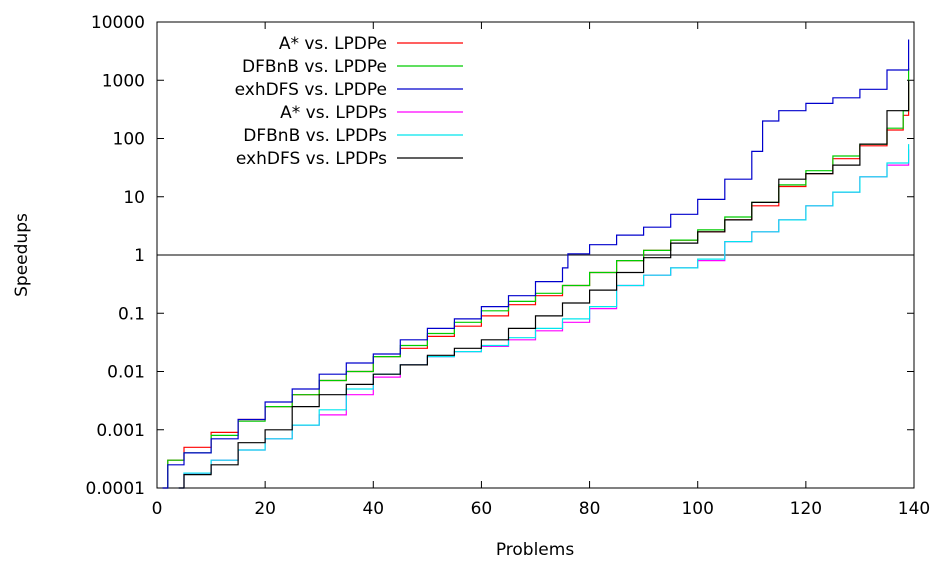 This screenshot has width=940, height=561. What do you see at coordinates (315, 136) in the screenshot?
I see `legend-label: DFBnB vs. LPDPs` at bounding box center [315, 136].